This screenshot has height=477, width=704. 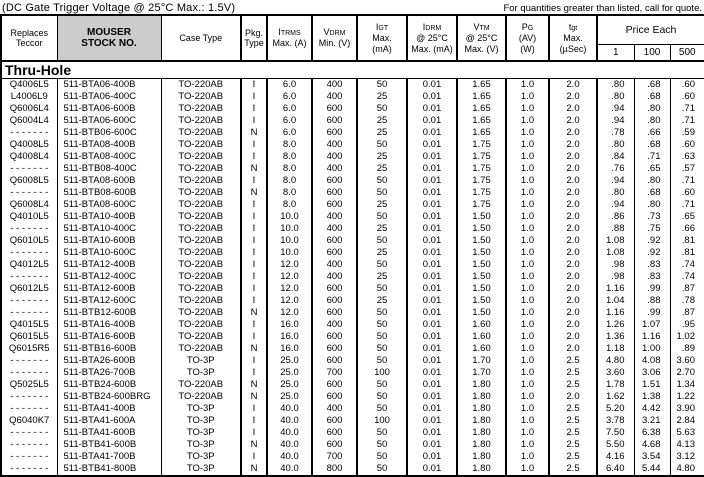 I want to click on itrms-max-cell: 25.0, so click(x=289, y=397).